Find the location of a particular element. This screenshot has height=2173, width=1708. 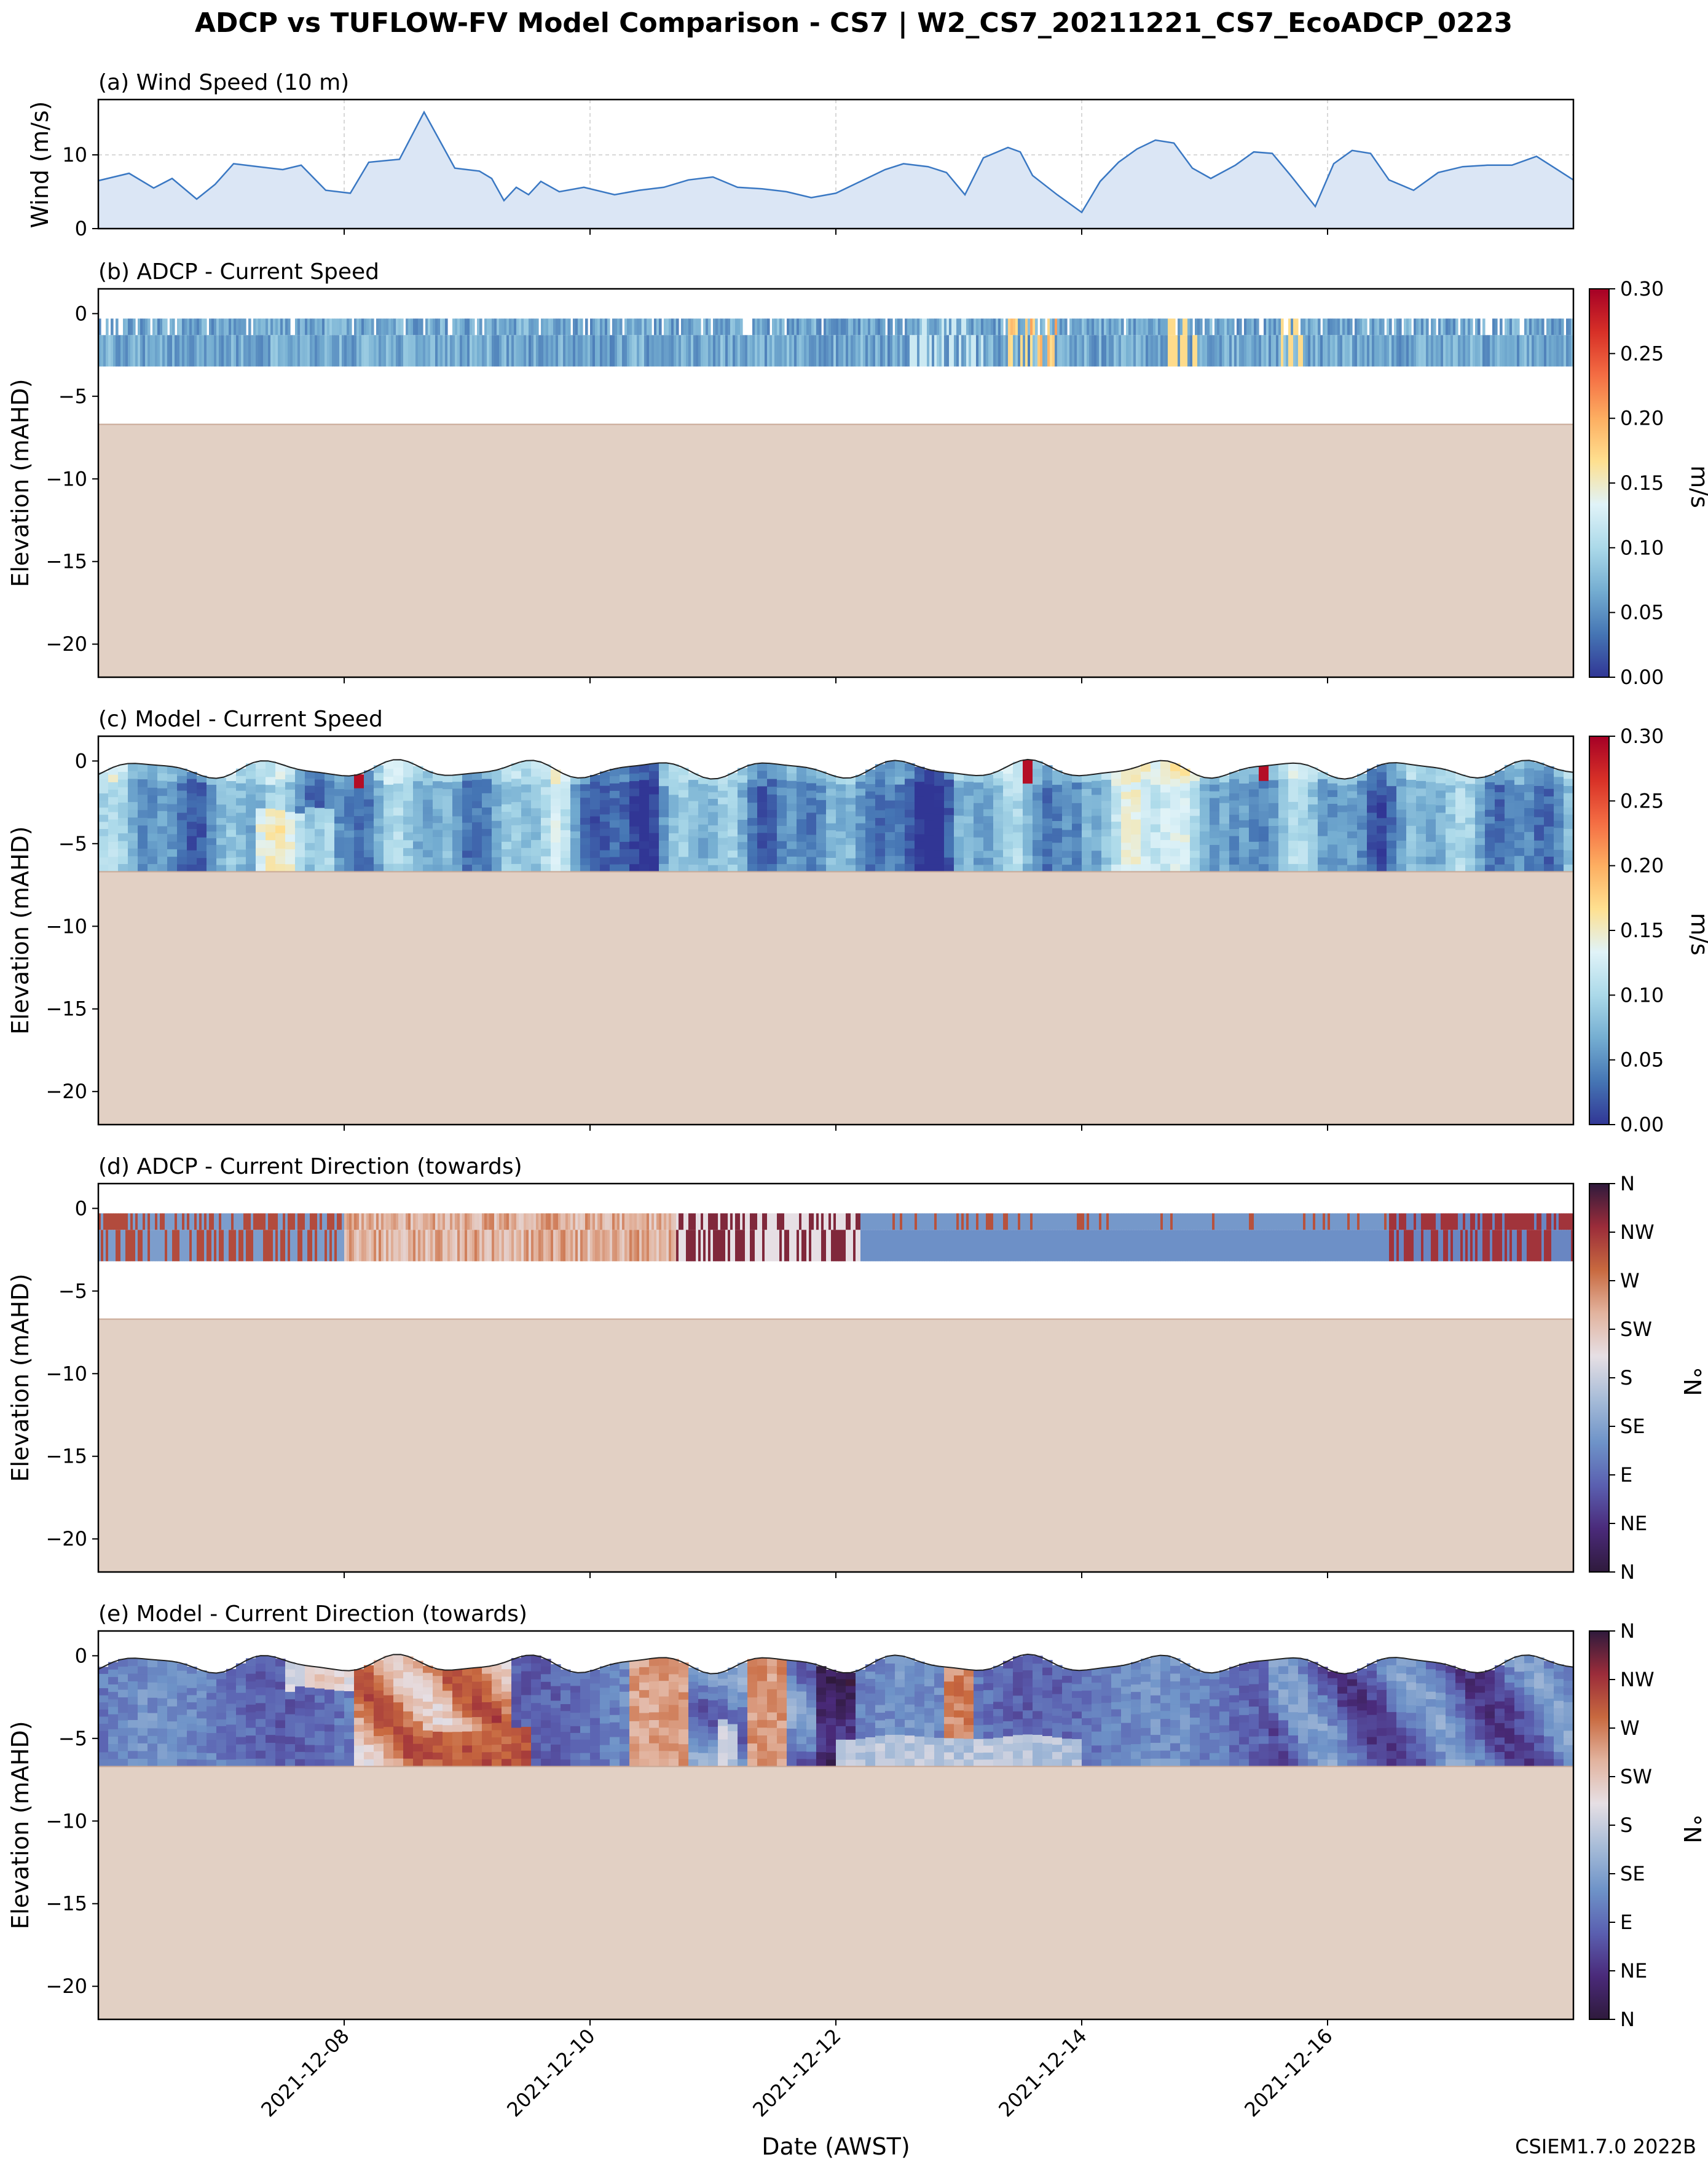

colorbar-tick-label-3: 0.15 is located at coordinates (1642, 930).